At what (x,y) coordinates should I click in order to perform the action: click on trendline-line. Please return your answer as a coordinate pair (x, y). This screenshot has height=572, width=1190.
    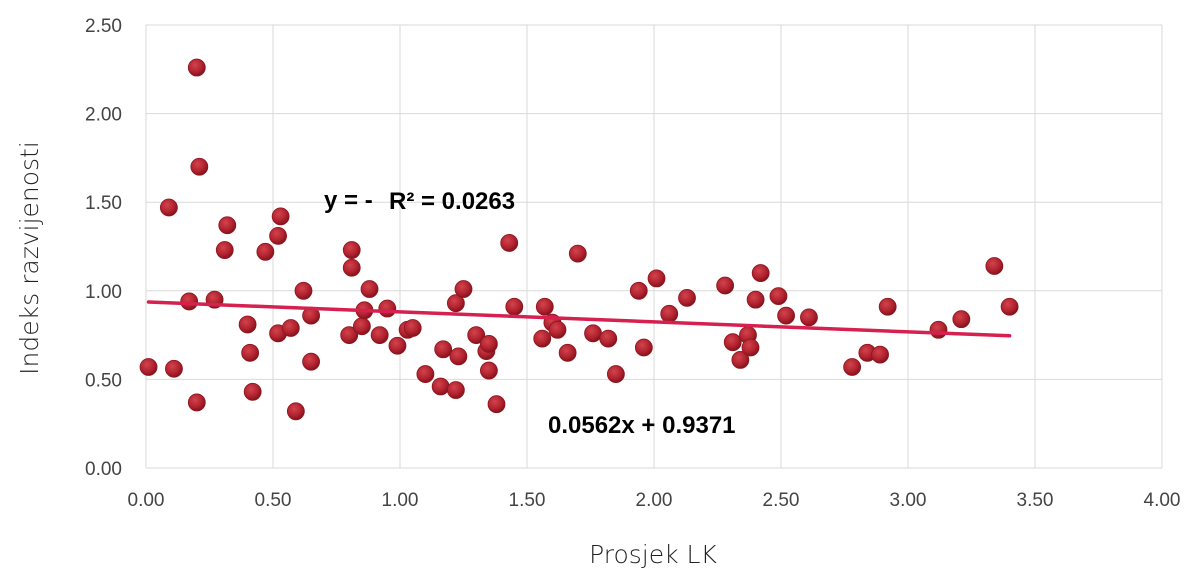
    Looking at the image, I should click on (579, 319).